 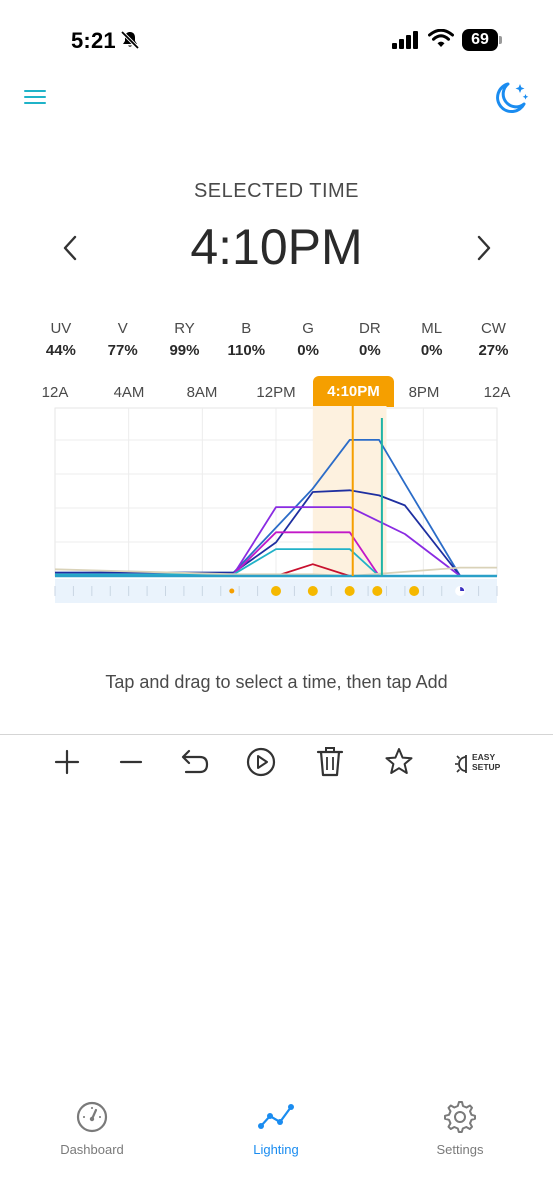 What do you see at coordinates (493, 350) in the screenshot?
I see `channel-value: 27%` at bounding box center [493, 350].